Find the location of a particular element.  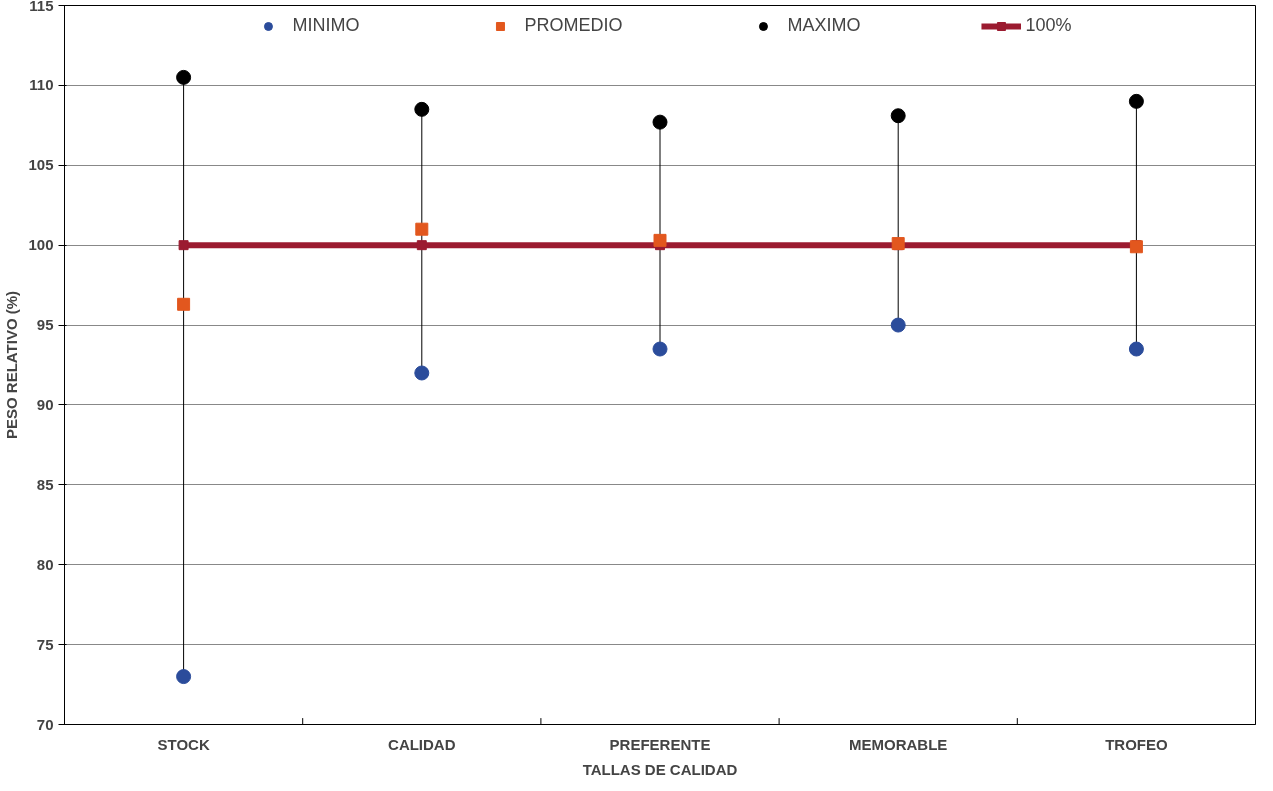

y-tick-label: 105 is located at coordinates (41, 165).